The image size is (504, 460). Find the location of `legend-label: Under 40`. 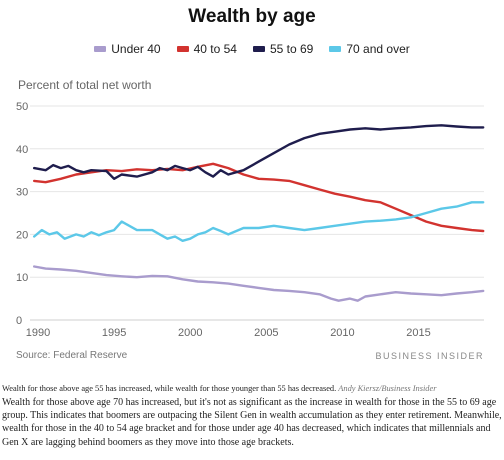

legend-label: Under 40 is located at coordinates (136, 49).